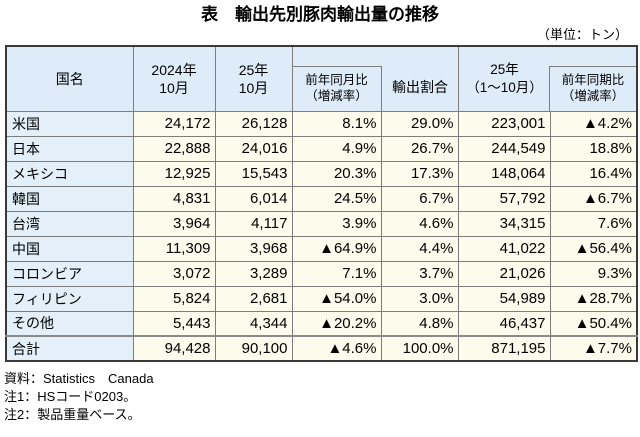 This screenshot has width=640, height=437. What do you see at coordinates (593, 273) in the screenshot?
I see `cell-yoy-cum: 9.3%` at bounding box center [593, 273].